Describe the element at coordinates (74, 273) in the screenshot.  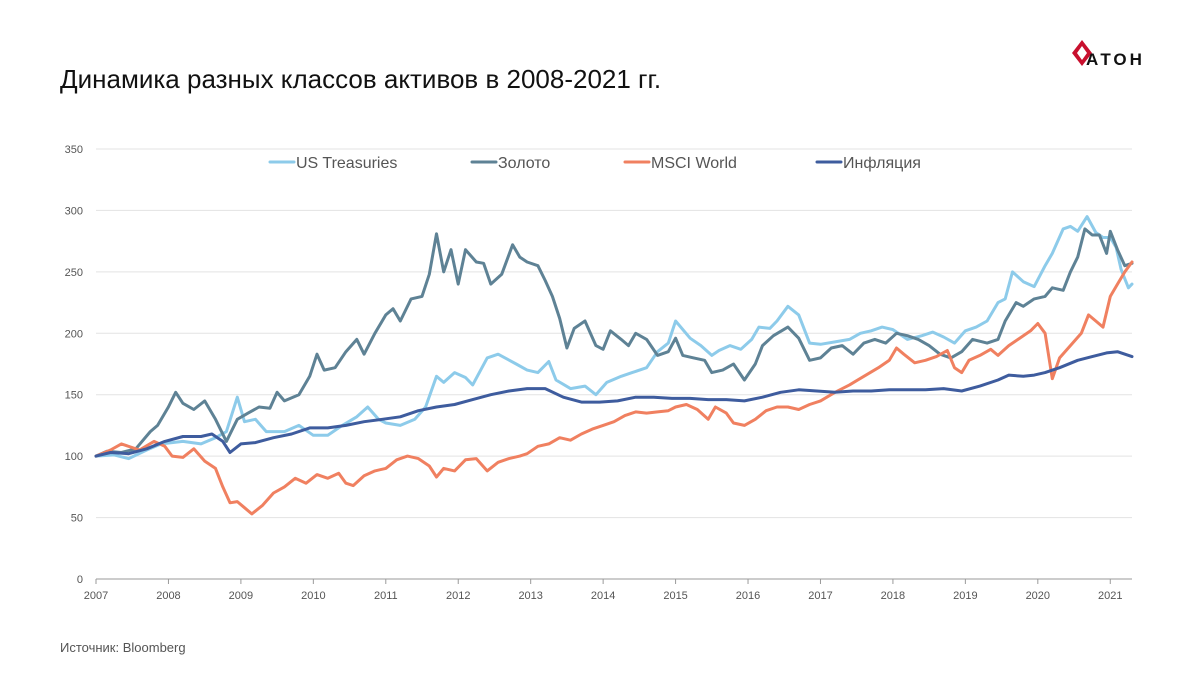
I see `y-tick-label: 250` at that location.